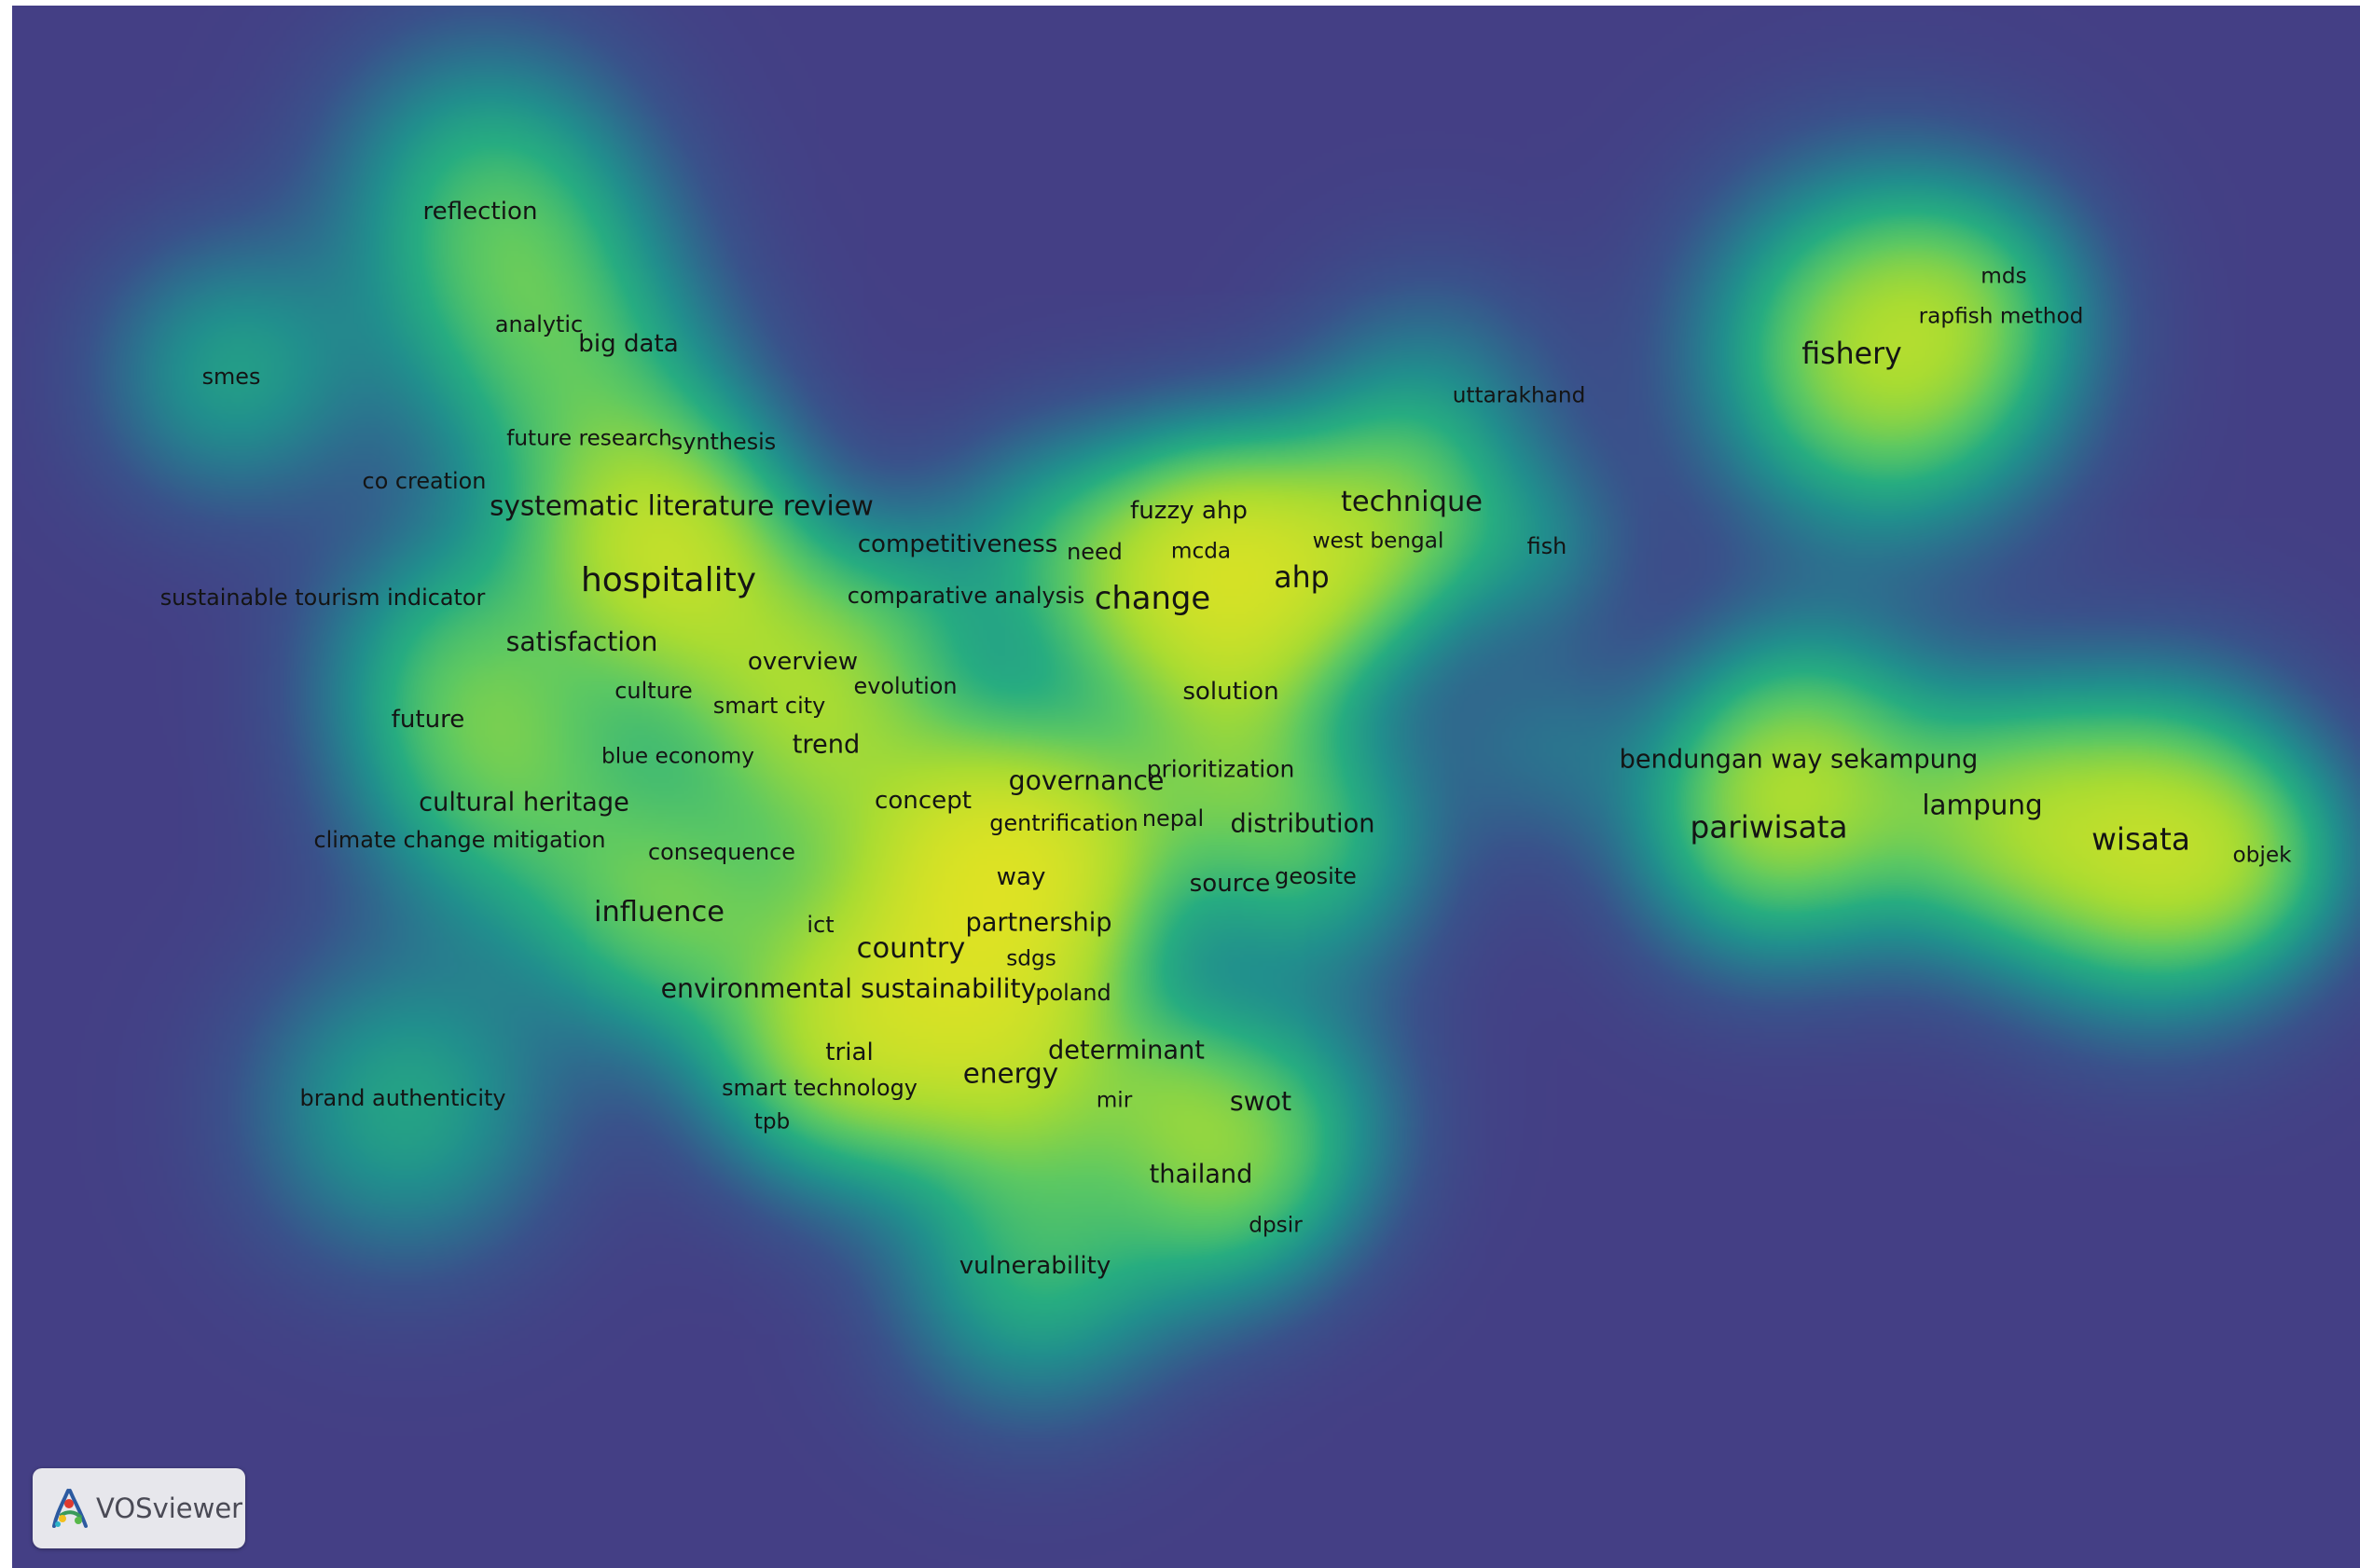  I want to click on term-label: source, so click(1230, 883).